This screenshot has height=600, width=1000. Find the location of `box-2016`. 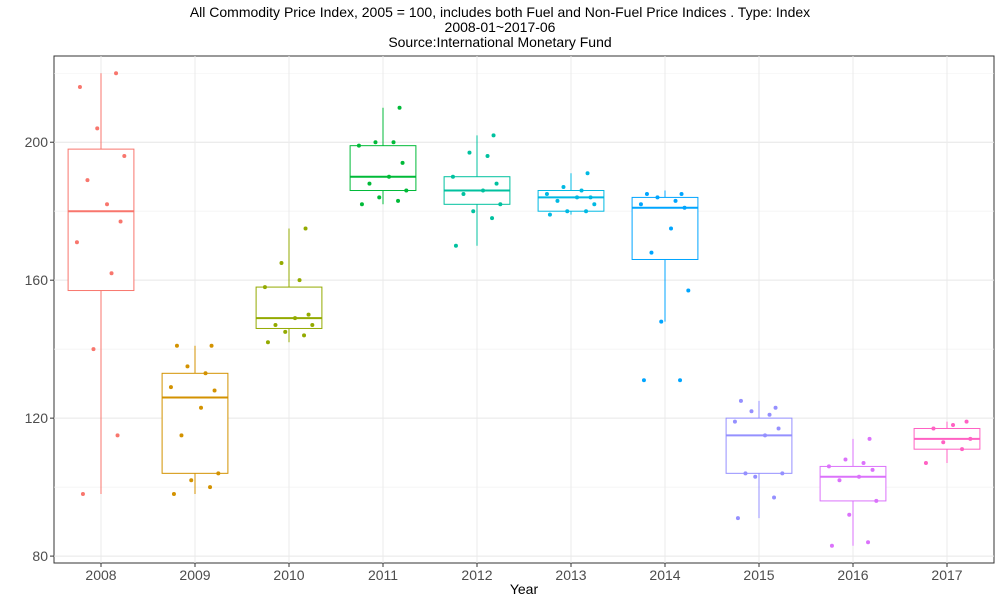

box-2016 is located at coordinates (853, 483).